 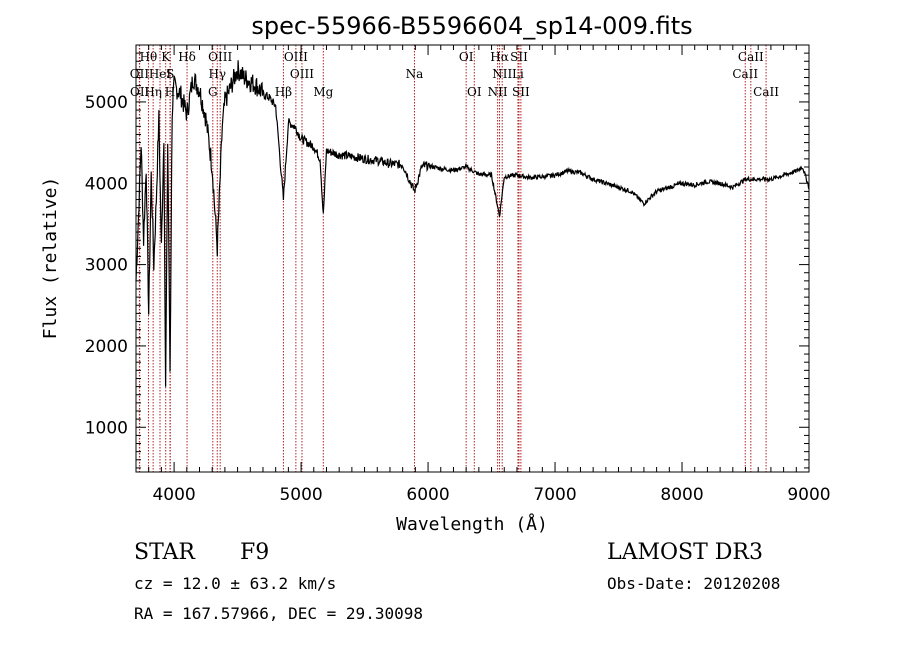 What do you see at coordinates (323, 92) in the screenshot?
I see `spectral-line-label: Mg` at bounding box center [323, 92].